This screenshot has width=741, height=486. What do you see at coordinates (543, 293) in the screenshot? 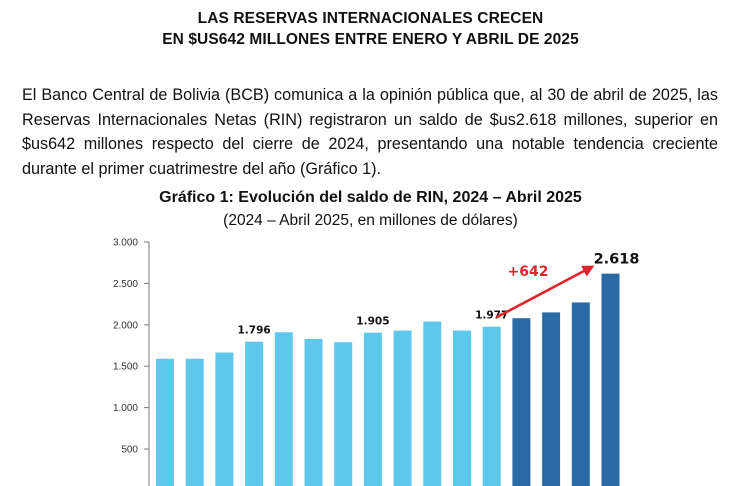
I see `growth-arrow-line` at bounding box center [543, 293].